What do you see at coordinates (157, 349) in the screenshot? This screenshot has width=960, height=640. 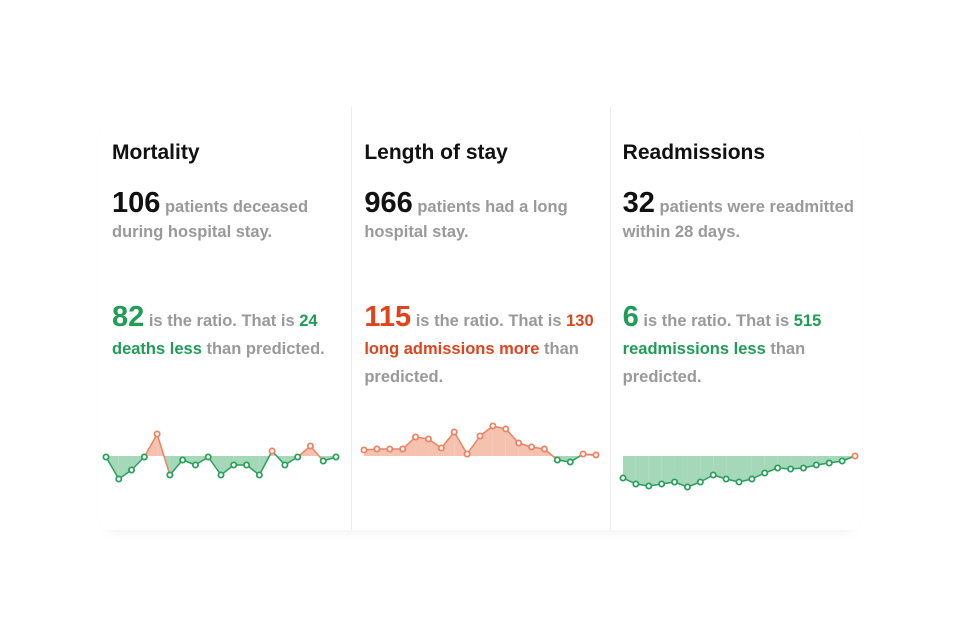 I see `delta-phrase: deaths less` at bounding box center [157, 349].